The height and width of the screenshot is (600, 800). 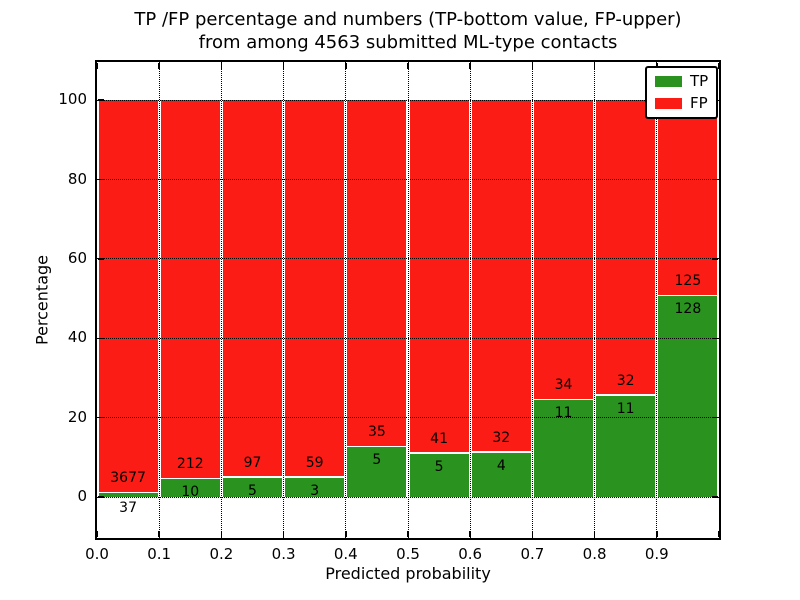 What do you see at coordinates (376, 432) in the screenshot?
I see `bar-label-fp: 35` at bounding box center [376, 432].